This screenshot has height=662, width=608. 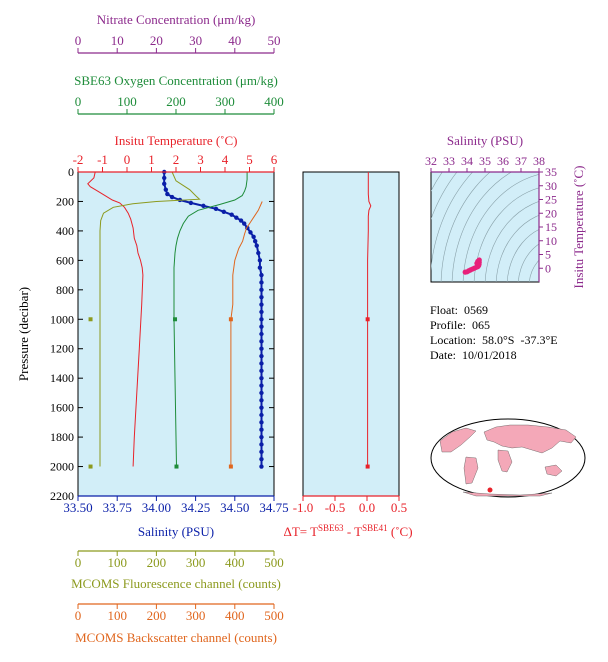 What do you see at coordinates (274, 40) in the screenshot?
I see `nitrate-tick-label: 50` at bounding box center [274, 40].